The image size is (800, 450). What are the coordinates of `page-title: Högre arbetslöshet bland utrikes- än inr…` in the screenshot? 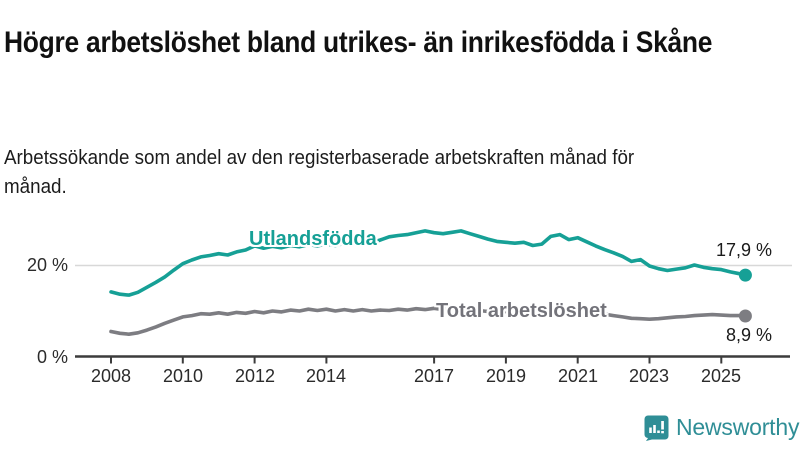 It's located at (358, 43).